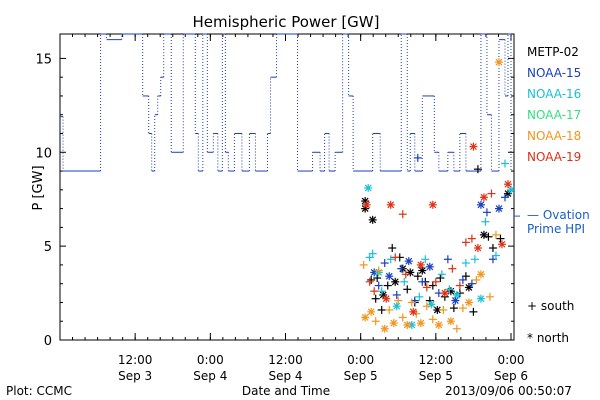 The image size is (600, 400). Describe the element at coordinates (554, 136) in the screenshot. I see `legend-entry: NOAA-18` at that location.